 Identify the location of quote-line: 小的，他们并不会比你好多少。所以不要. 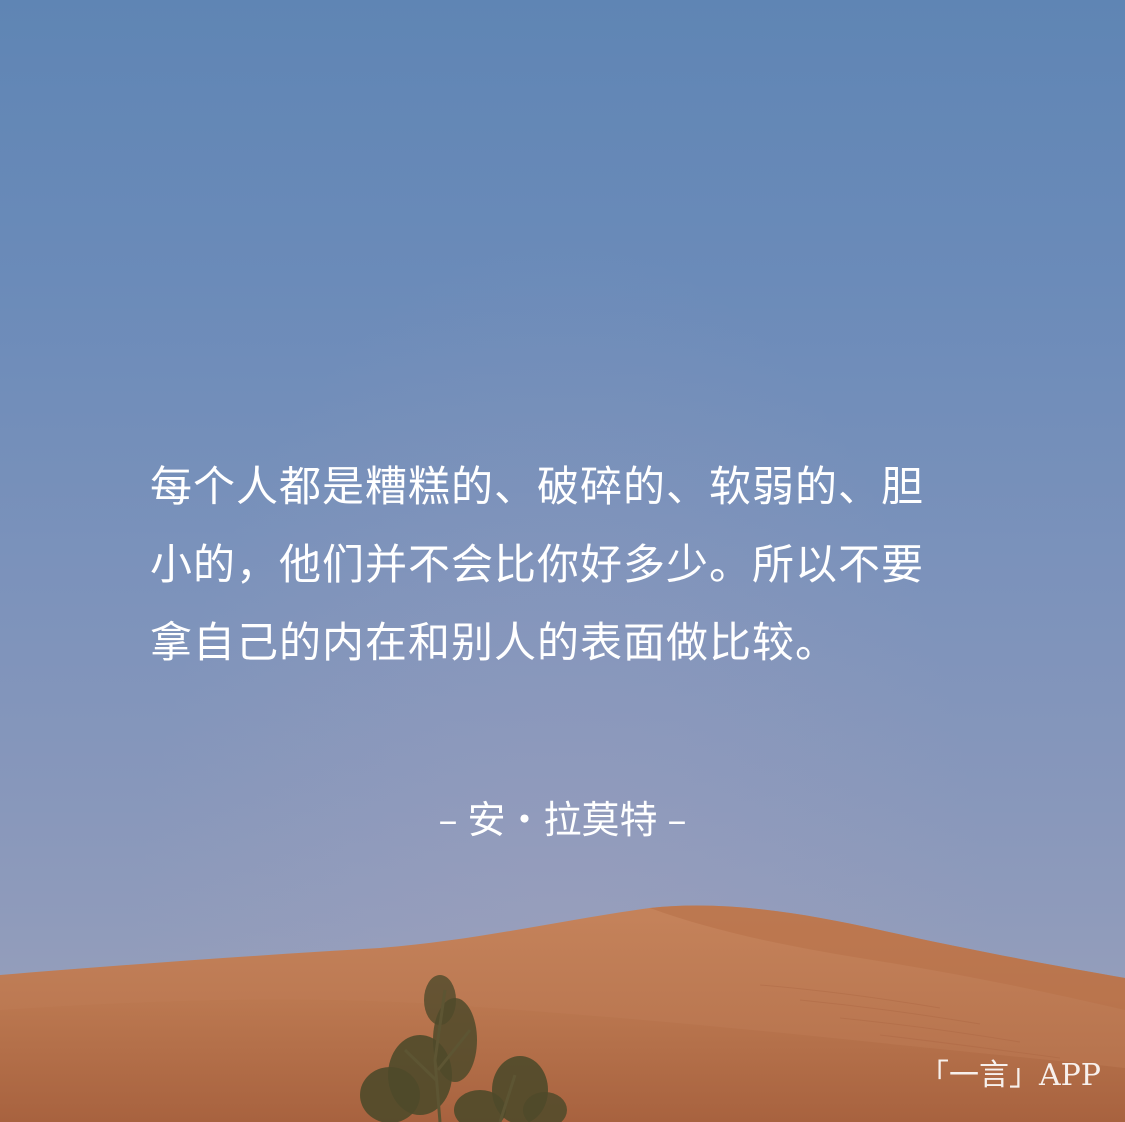
(537, 564).